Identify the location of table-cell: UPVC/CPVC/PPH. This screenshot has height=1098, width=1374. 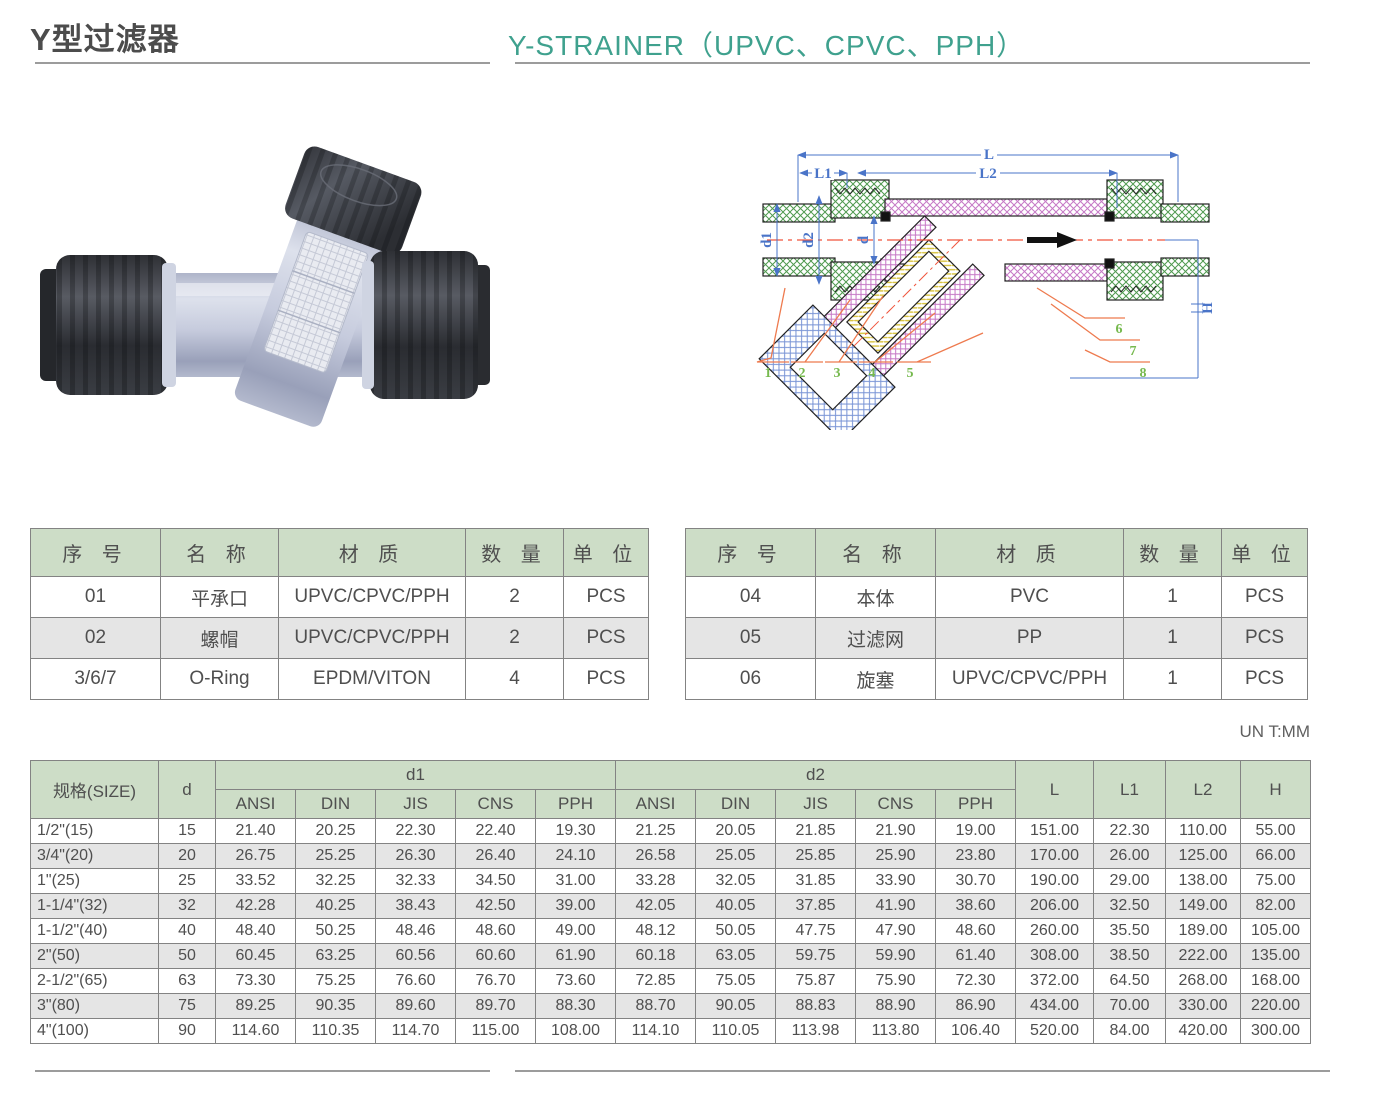
(1029, 679).